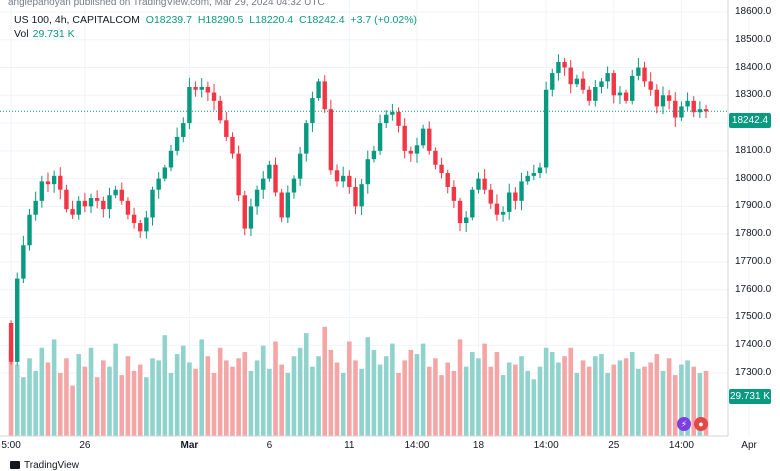  Describe the element at coordinates (753, 206) in the screenshot. I see `y-tick-label: 17900.0` at that location.